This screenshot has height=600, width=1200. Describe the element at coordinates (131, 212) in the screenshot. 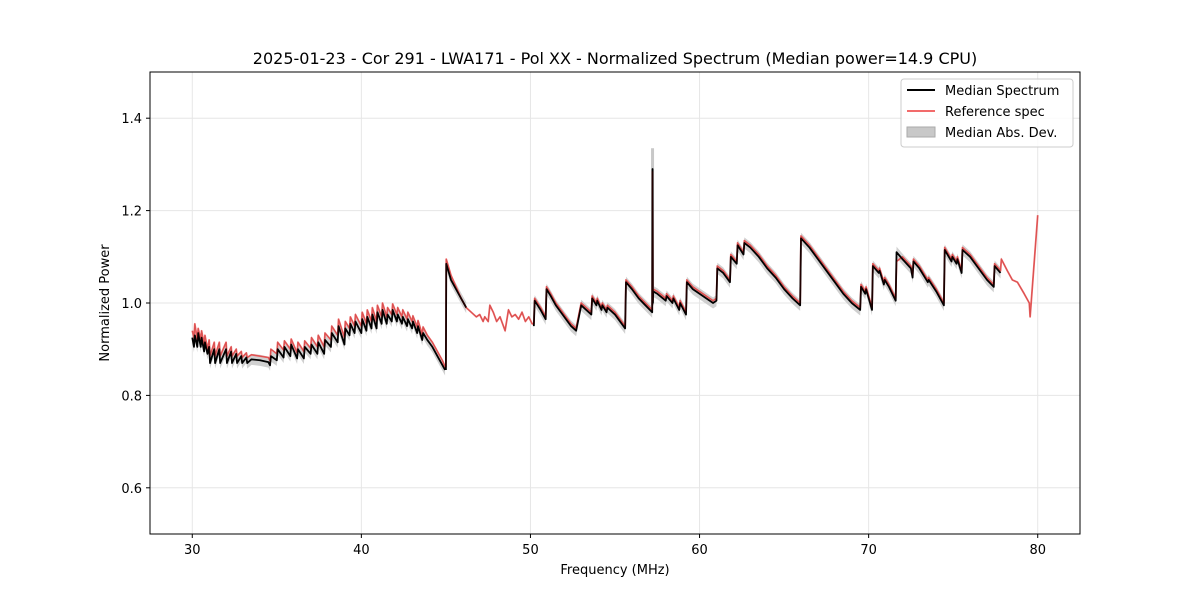

I see `y-tick-label: 1.2` at that location.